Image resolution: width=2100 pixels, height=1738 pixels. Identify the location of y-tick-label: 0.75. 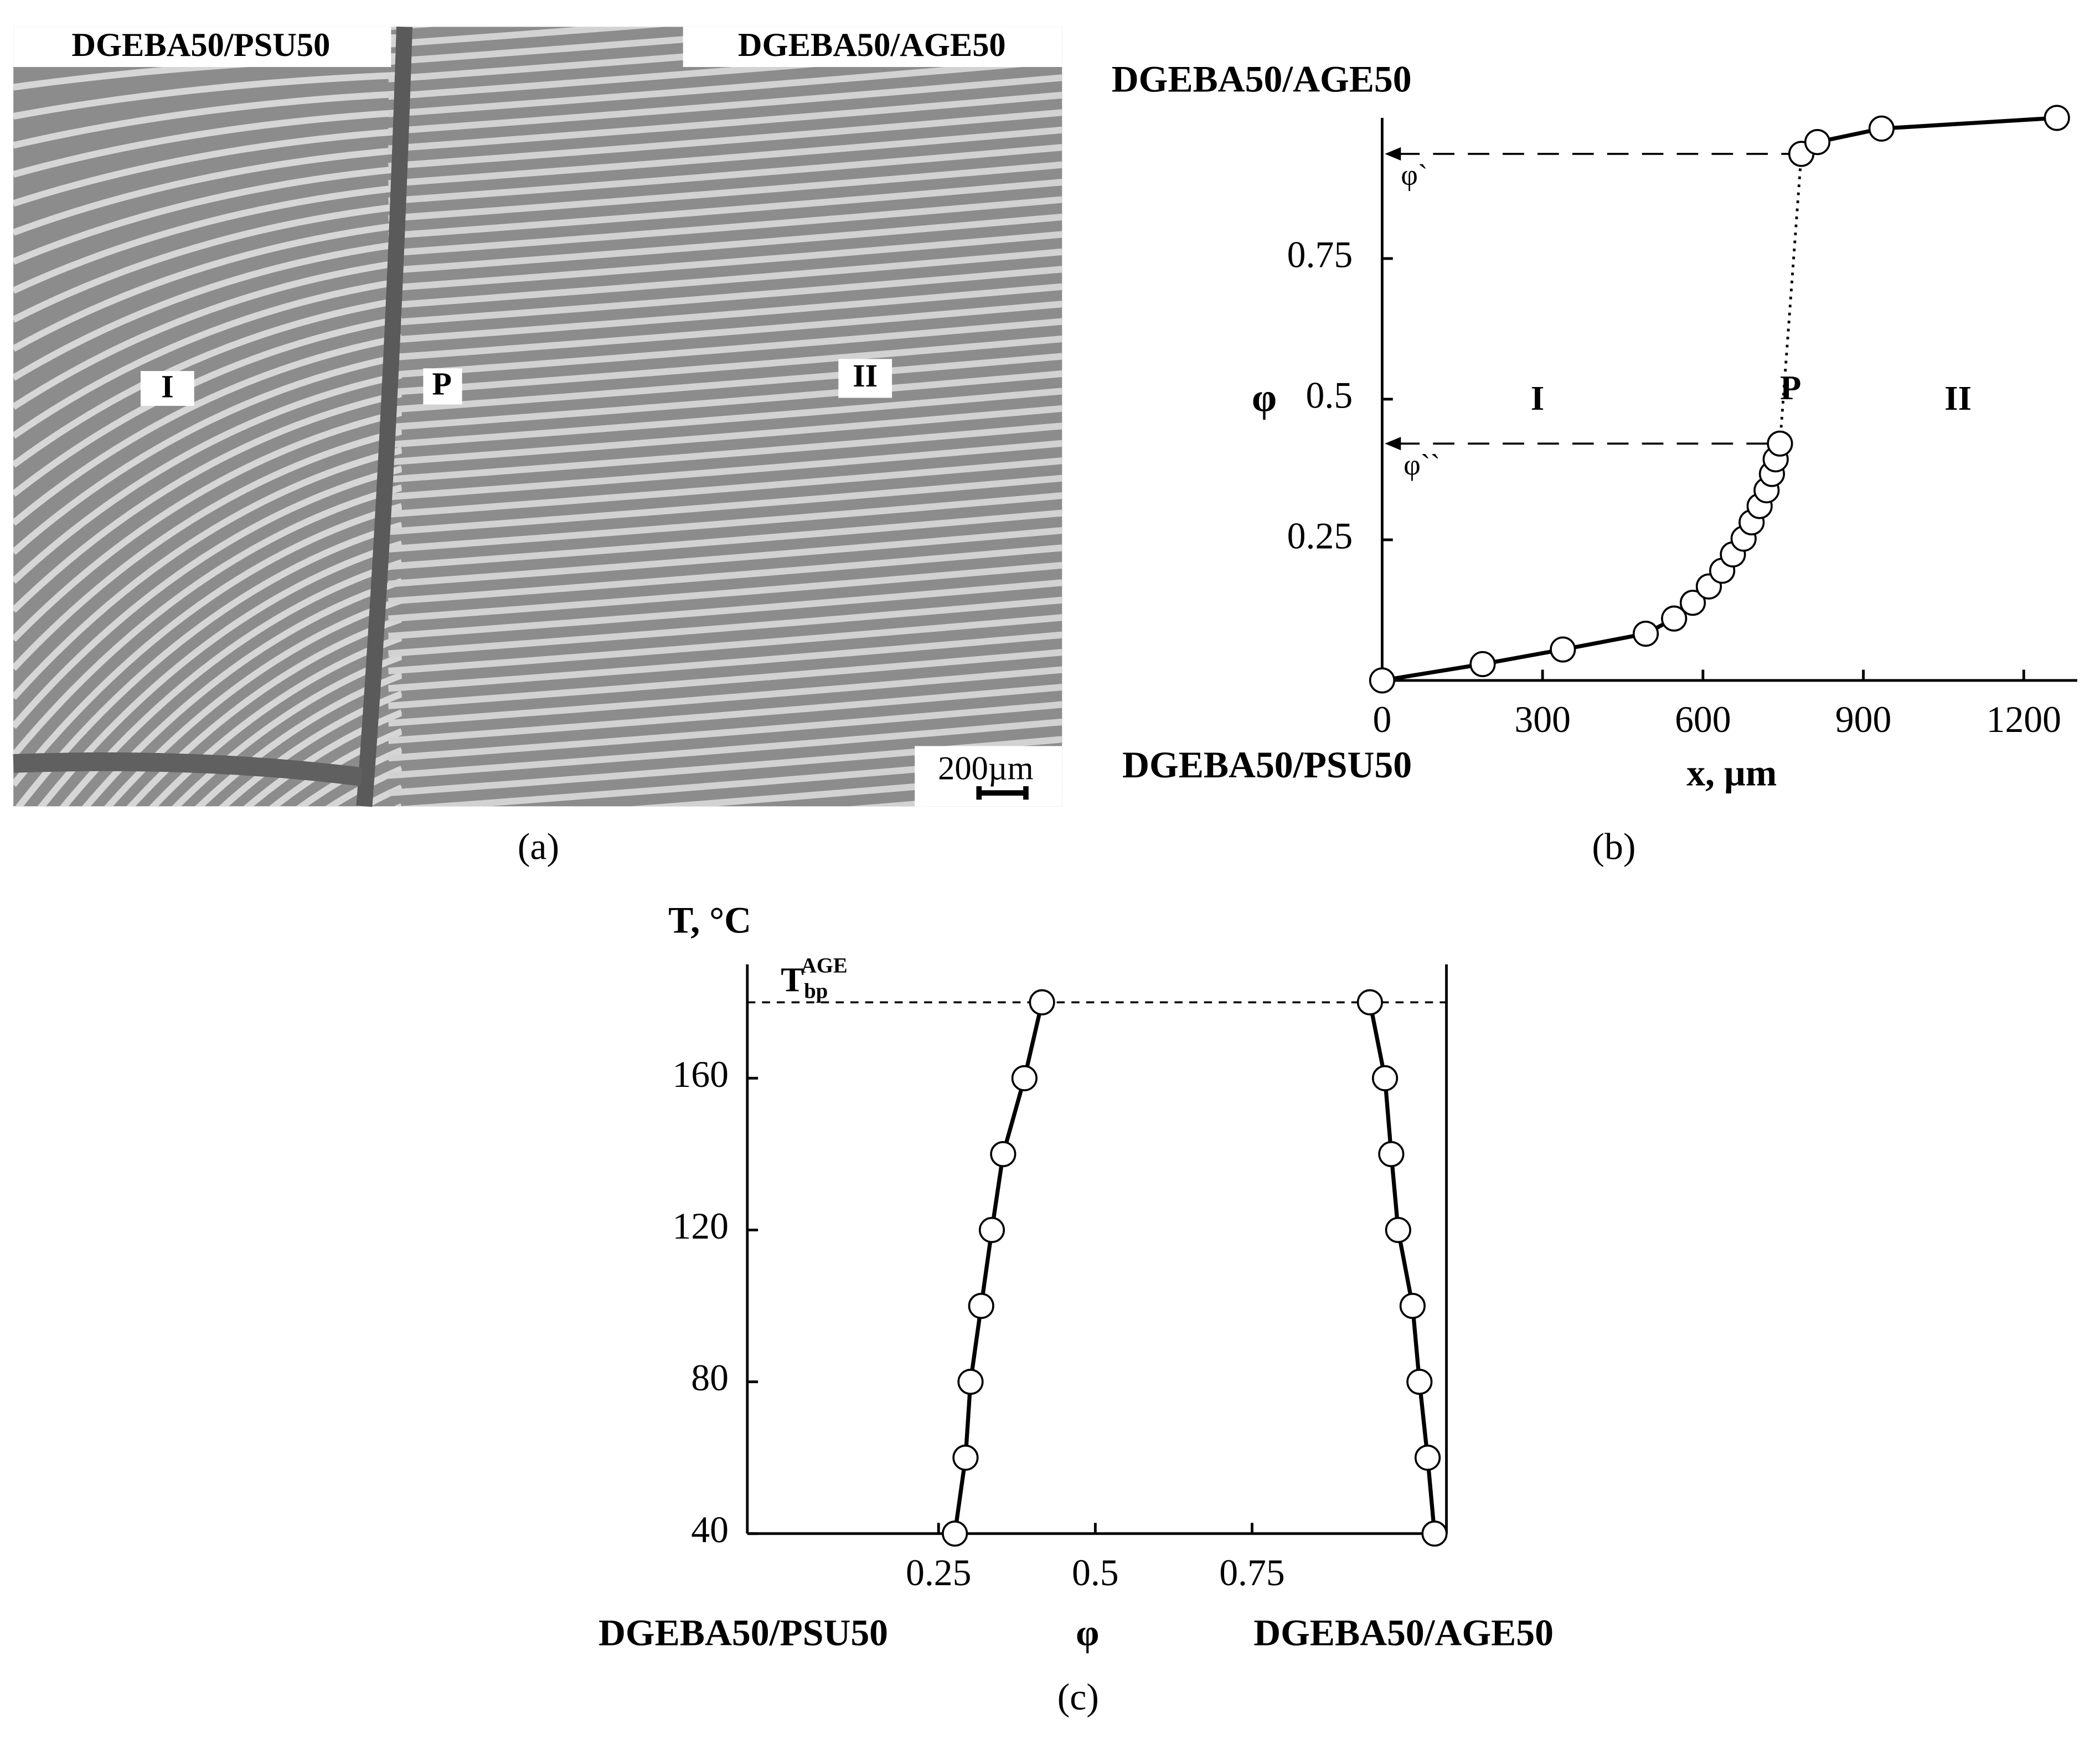
(1320, 254).